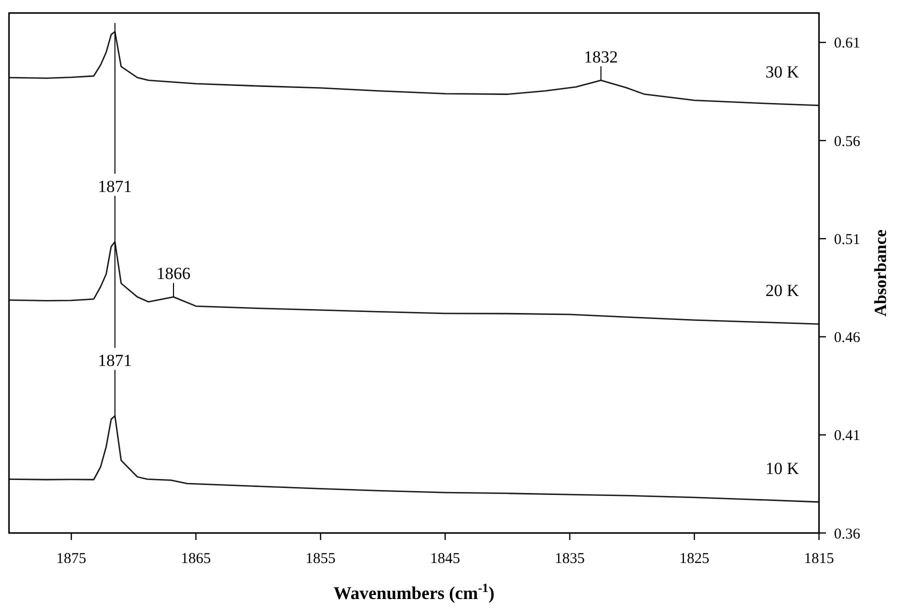 Image resolution: width=908 pixels, height=611 pixels. What do you see at coordinates (694, 559) in the screenshot?
I see `x-tick-label: 1825` at bounding box center [694, 559].